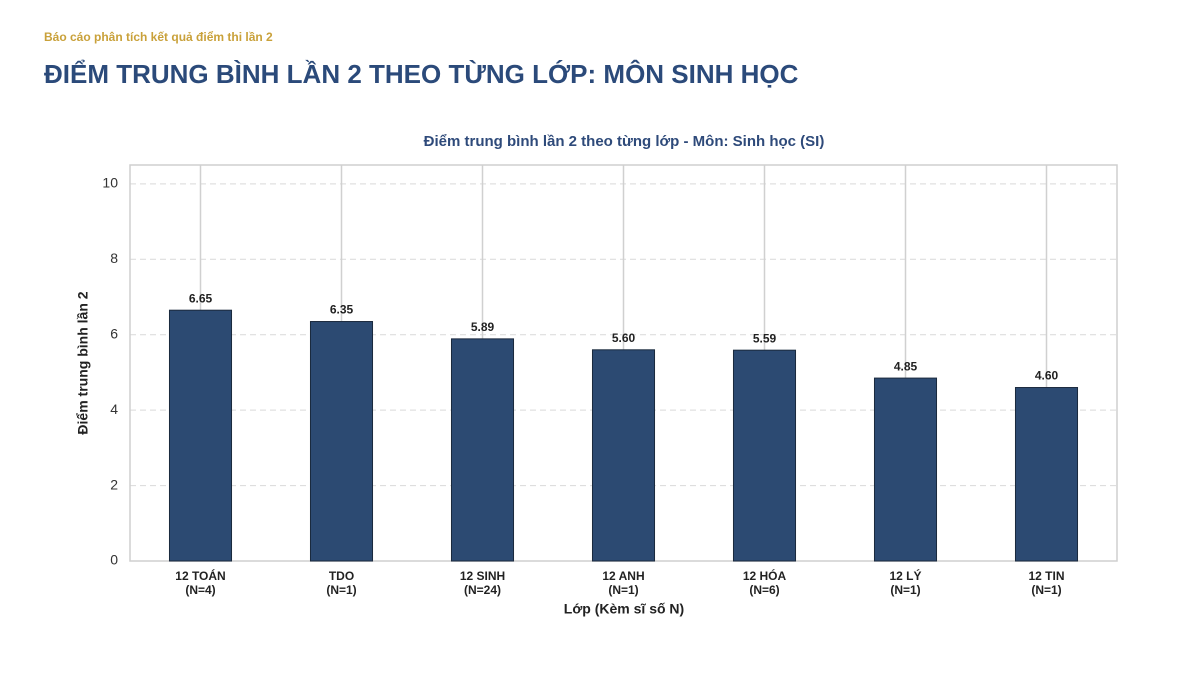 Image resolution: width=1200 pixels, height=678 pixels. Describe the element at coordinates (765, 575) in the screenshot. I see `x-tick-label: 12 HÓA` at that location.